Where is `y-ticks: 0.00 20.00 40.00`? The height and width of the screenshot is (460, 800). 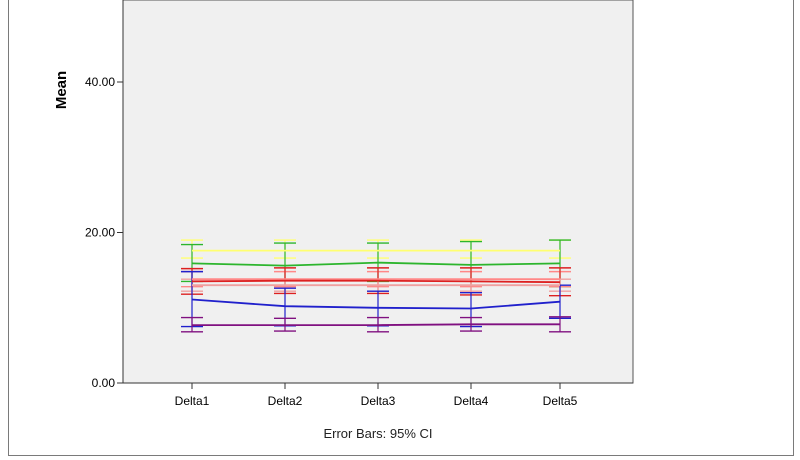
y-ticks: 0.00 20.00 40.00 is located at coordinates (104, 232).